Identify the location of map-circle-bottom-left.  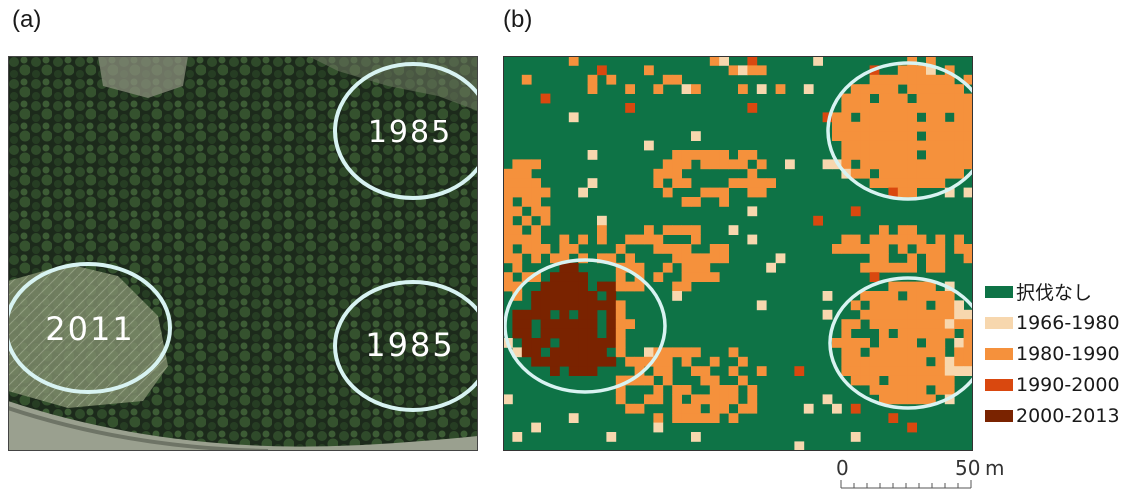
(585, 326).